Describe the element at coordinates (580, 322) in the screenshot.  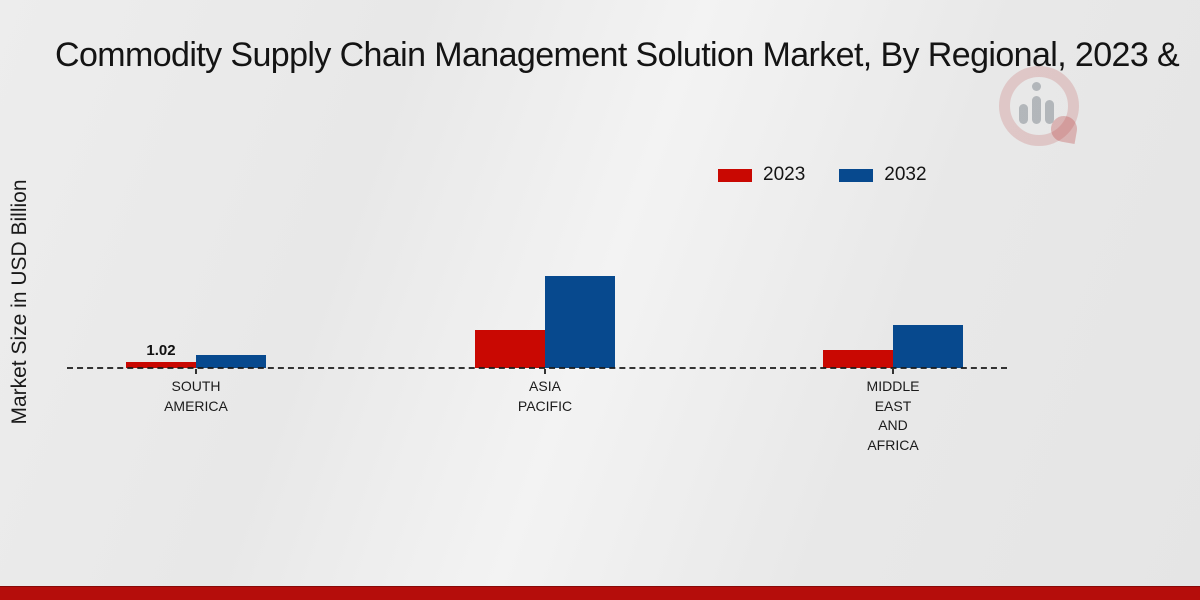
I see `bar-2032-asia-pacific` at that location.